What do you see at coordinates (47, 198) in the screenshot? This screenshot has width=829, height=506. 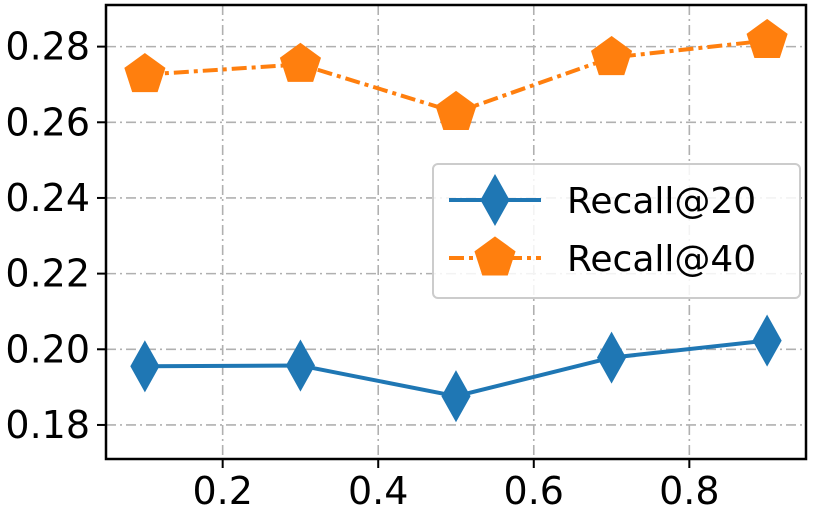 I see `y-tick-label: 0.24` at bounding box center [47, 198].